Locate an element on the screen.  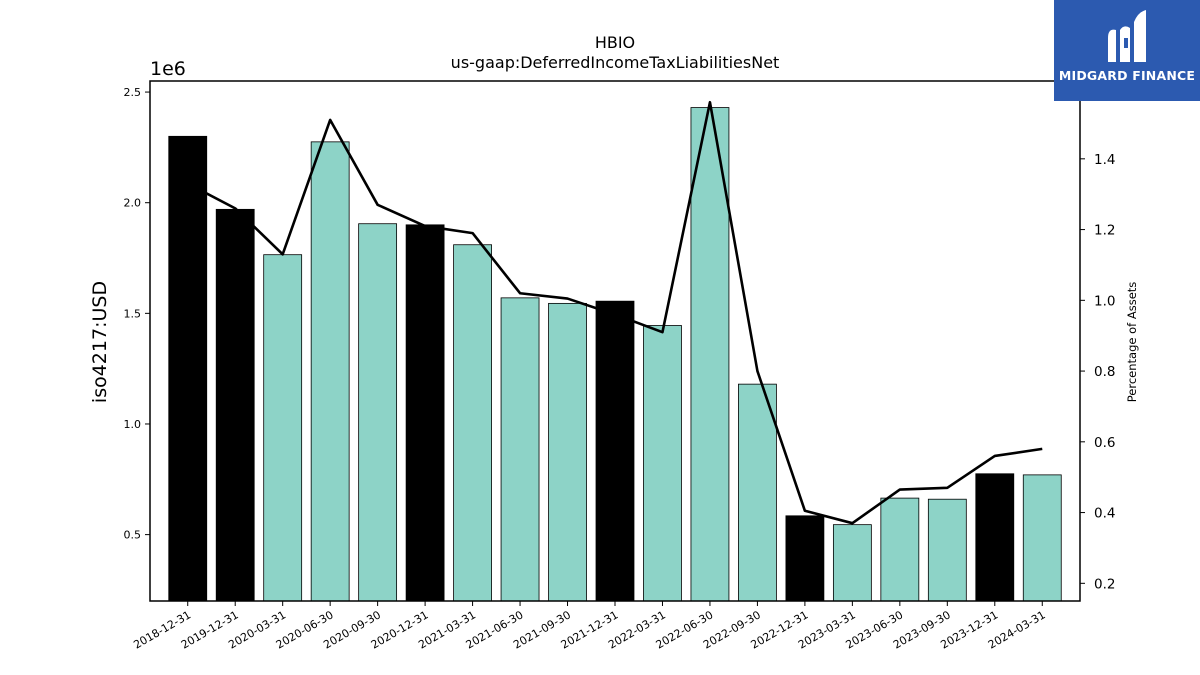
y-tick-label: 1.0 is located at coordinates (133, 424).